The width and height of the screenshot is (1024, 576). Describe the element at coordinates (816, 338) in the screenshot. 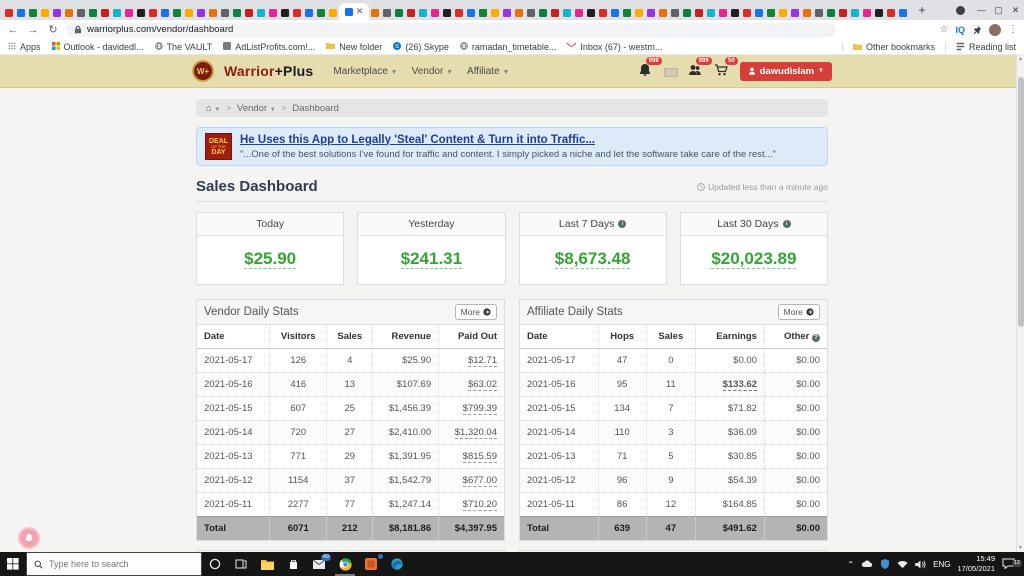

I see `help-icon: ?` at that location.